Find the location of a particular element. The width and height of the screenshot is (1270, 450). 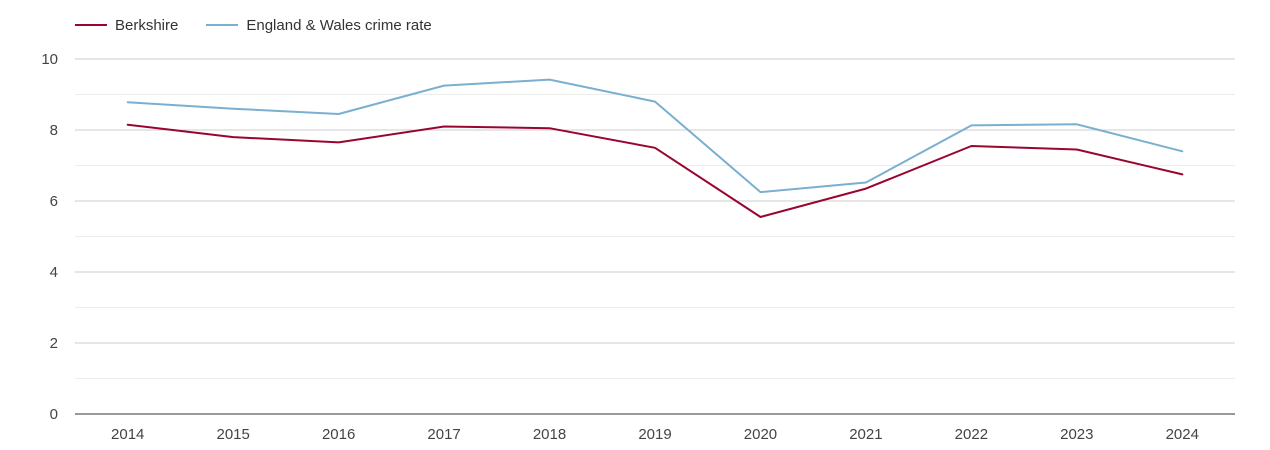

legend-label-england-wales: England & Wales crime rate is located at coordinates (339, 25).